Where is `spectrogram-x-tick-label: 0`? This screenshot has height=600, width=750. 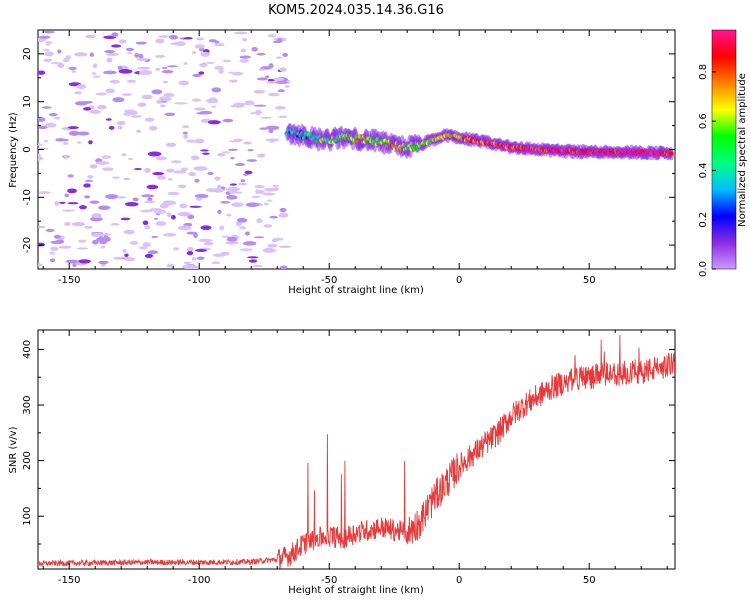 spectrogram-x-tick-label: 0 is located at coordinates (459, 280).